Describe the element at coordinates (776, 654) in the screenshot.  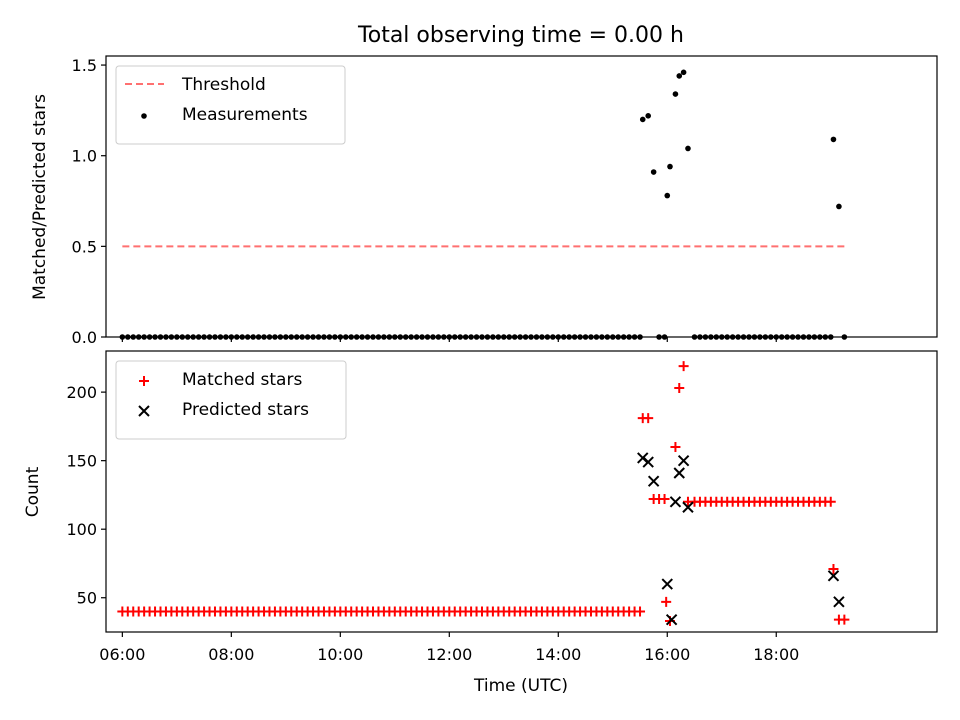
I see `bottom-x-tick-label: 18:00` at that location.